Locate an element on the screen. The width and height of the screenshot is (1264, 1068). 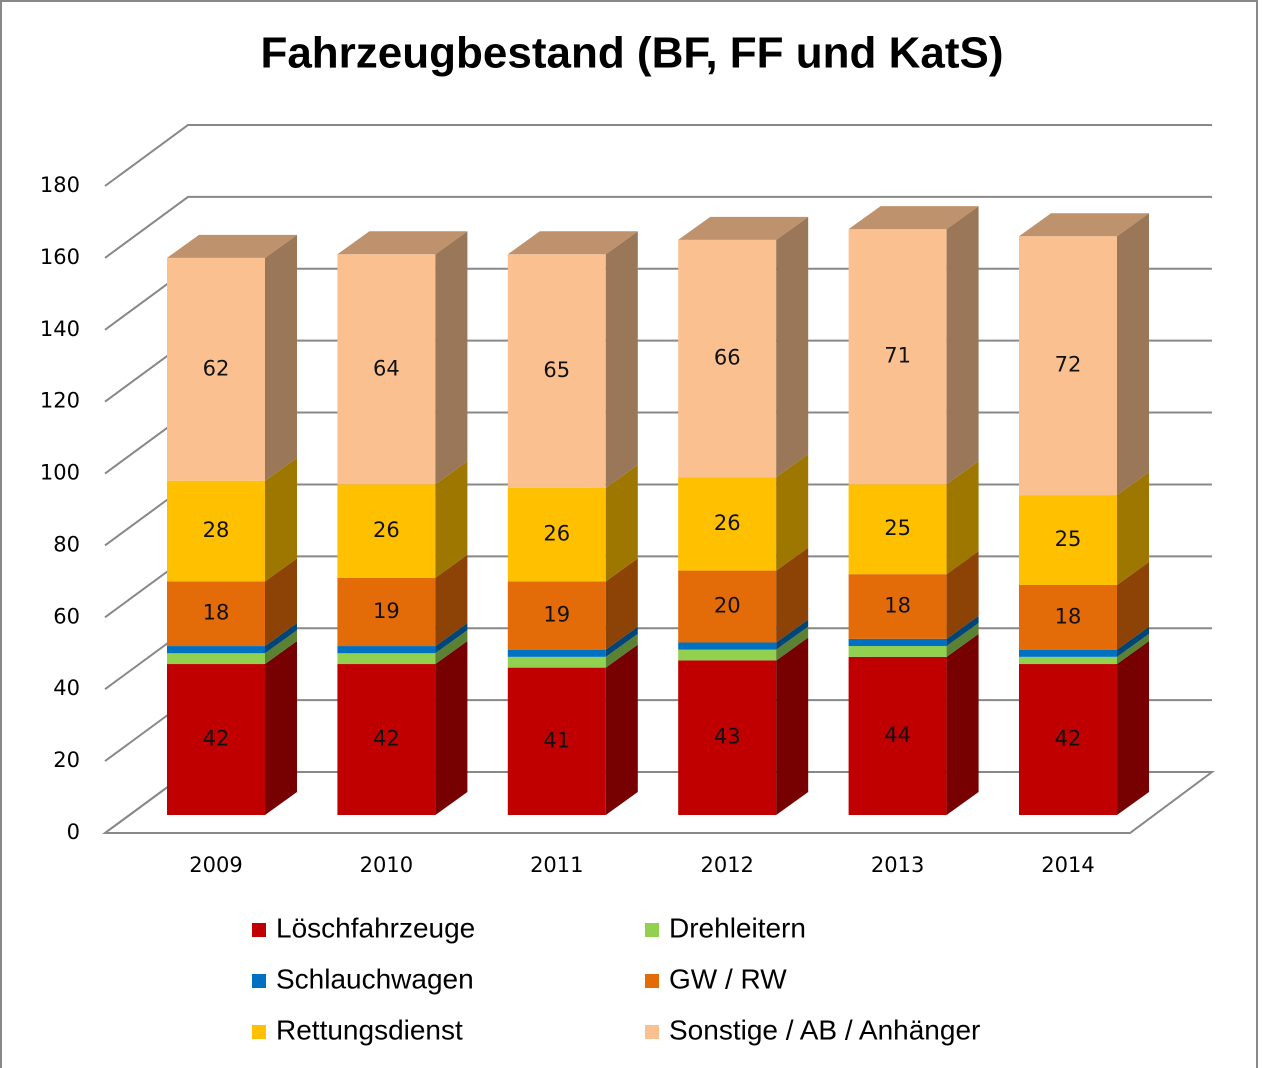
data-label: 44 is located at coordinates (897, 735).